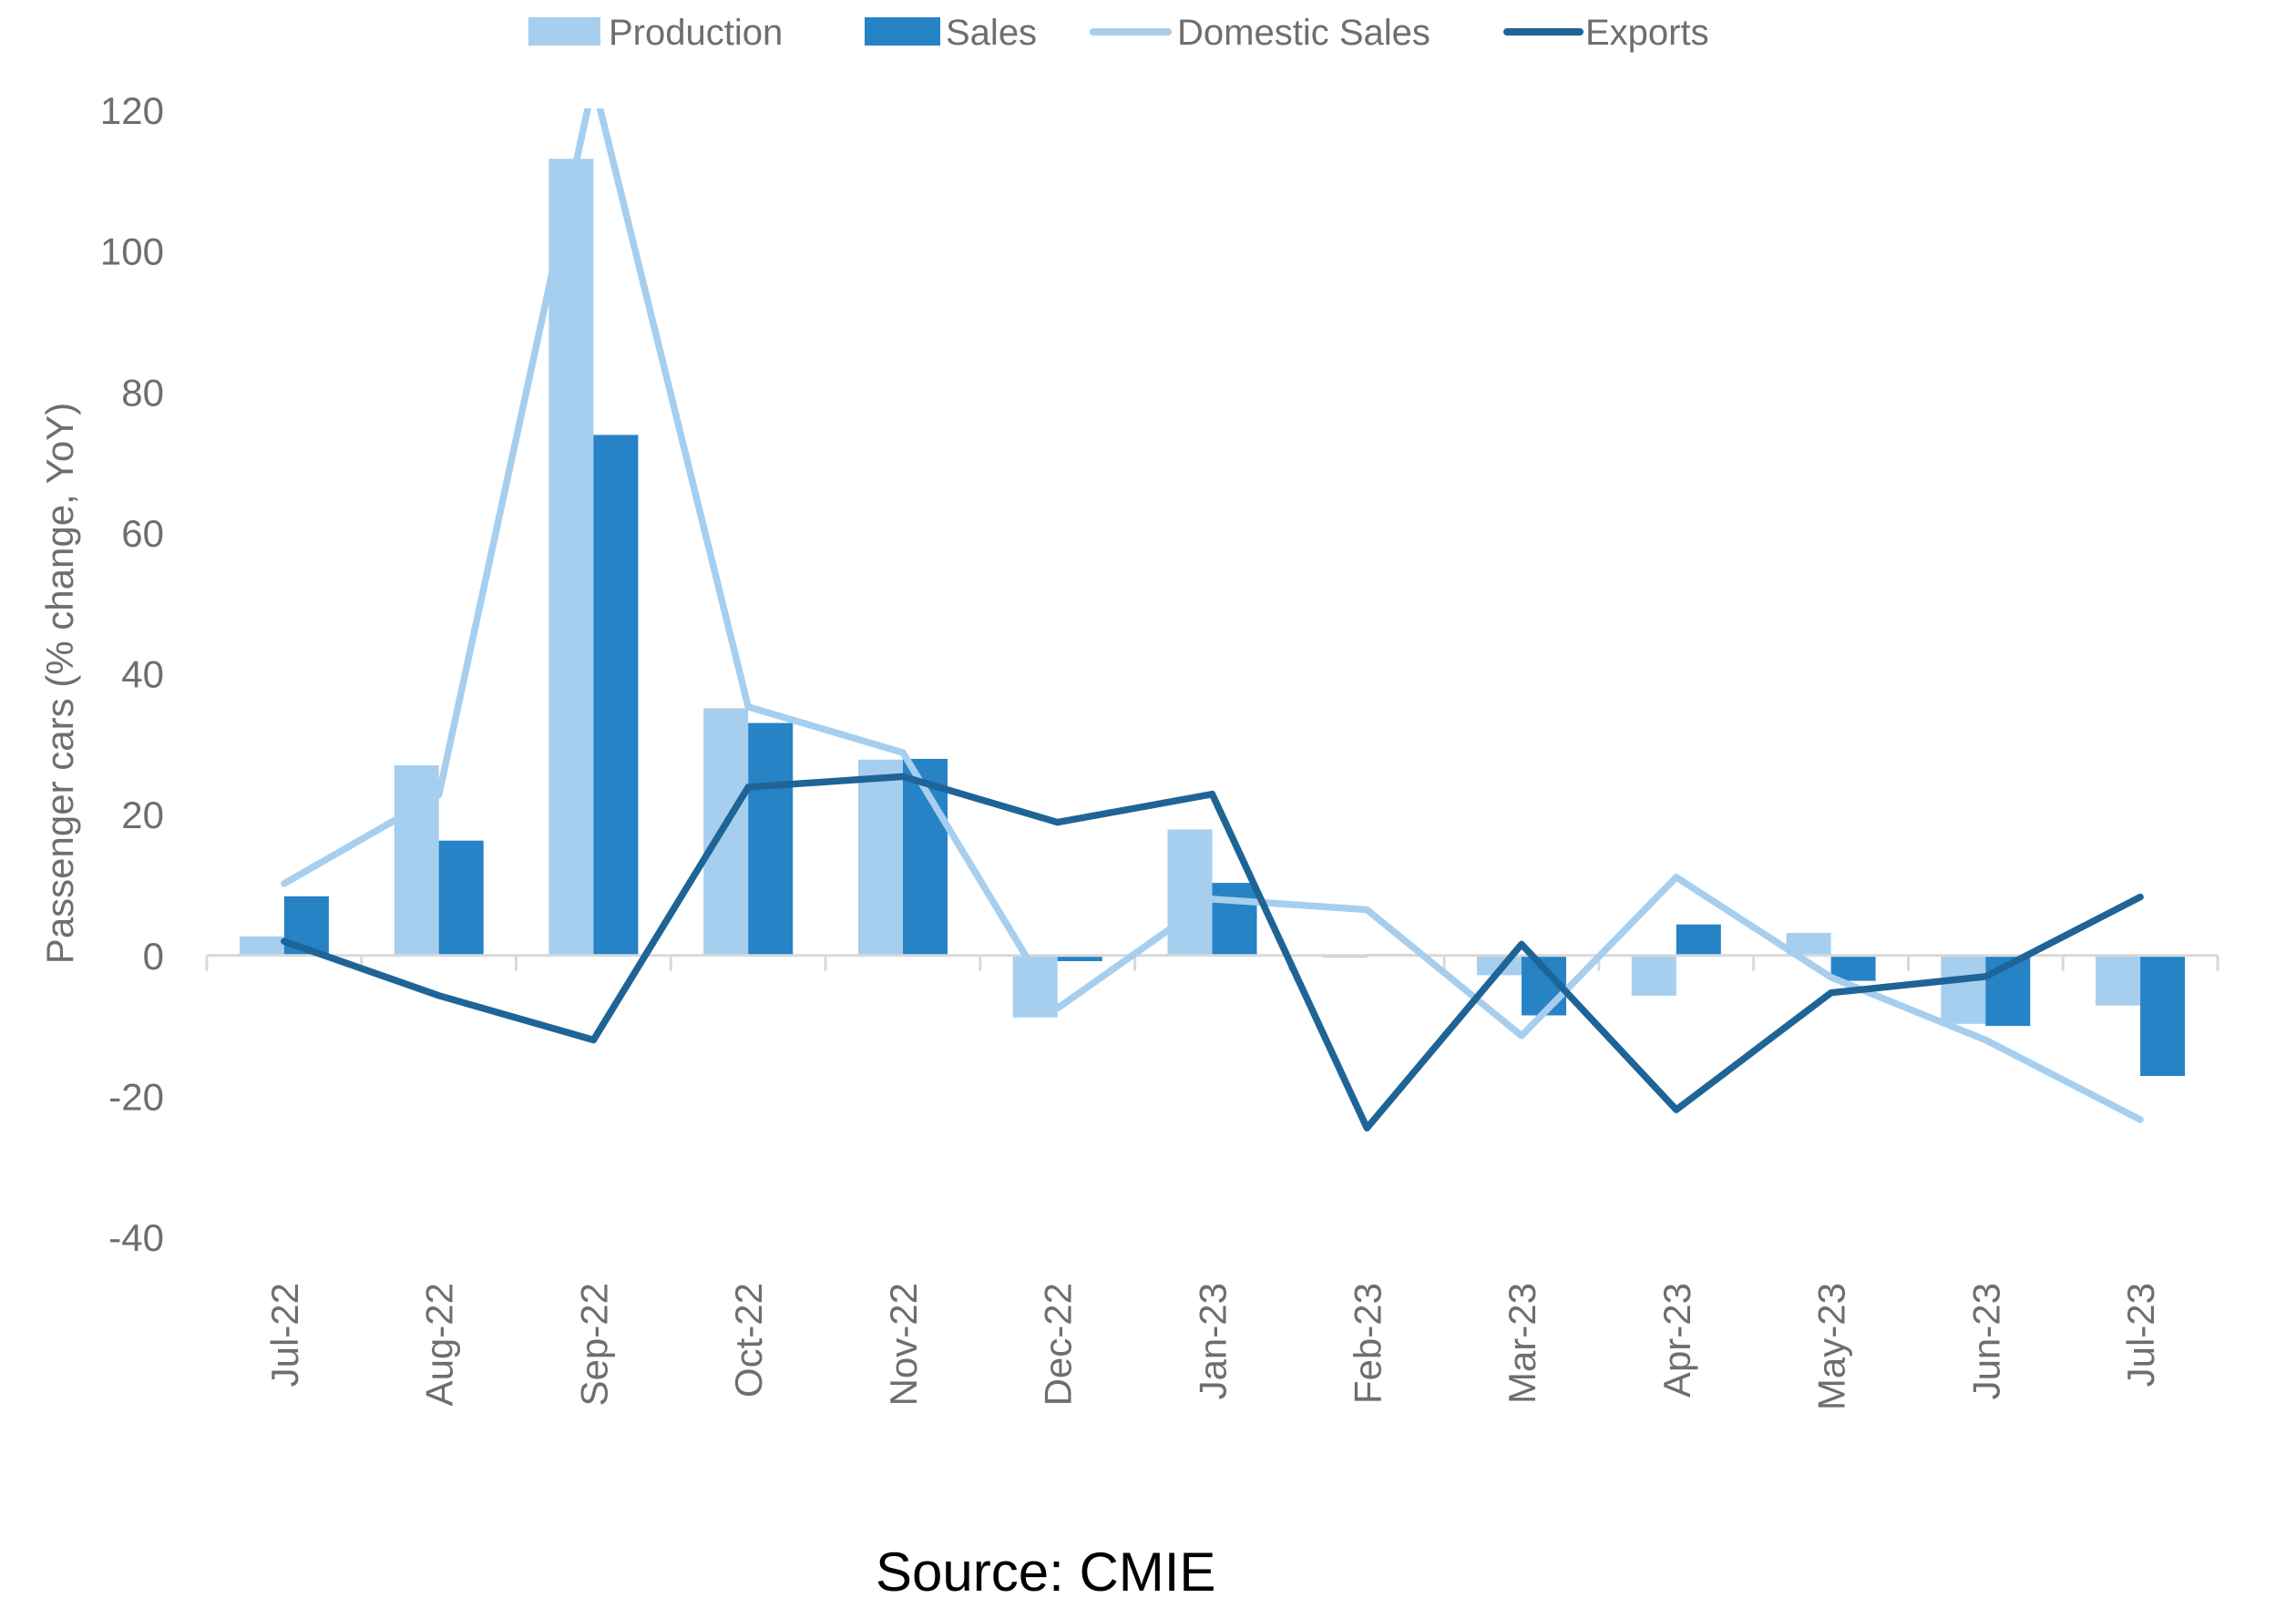 The height and width of the screenshot is (1608, 2296). I want to click on legend-label-domestic-sales: Domestic Sales, so click(1303, 33).